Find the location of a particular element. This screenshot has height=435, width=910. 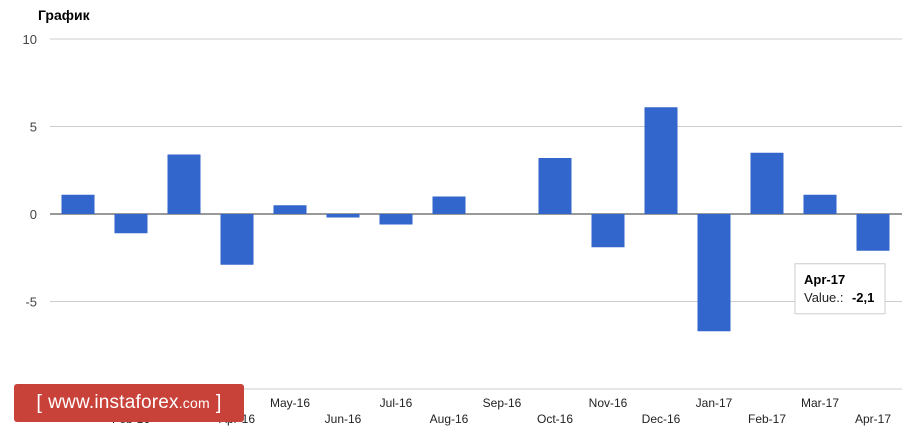

y-tick-label: -5 is located at coordinates (31, 302).